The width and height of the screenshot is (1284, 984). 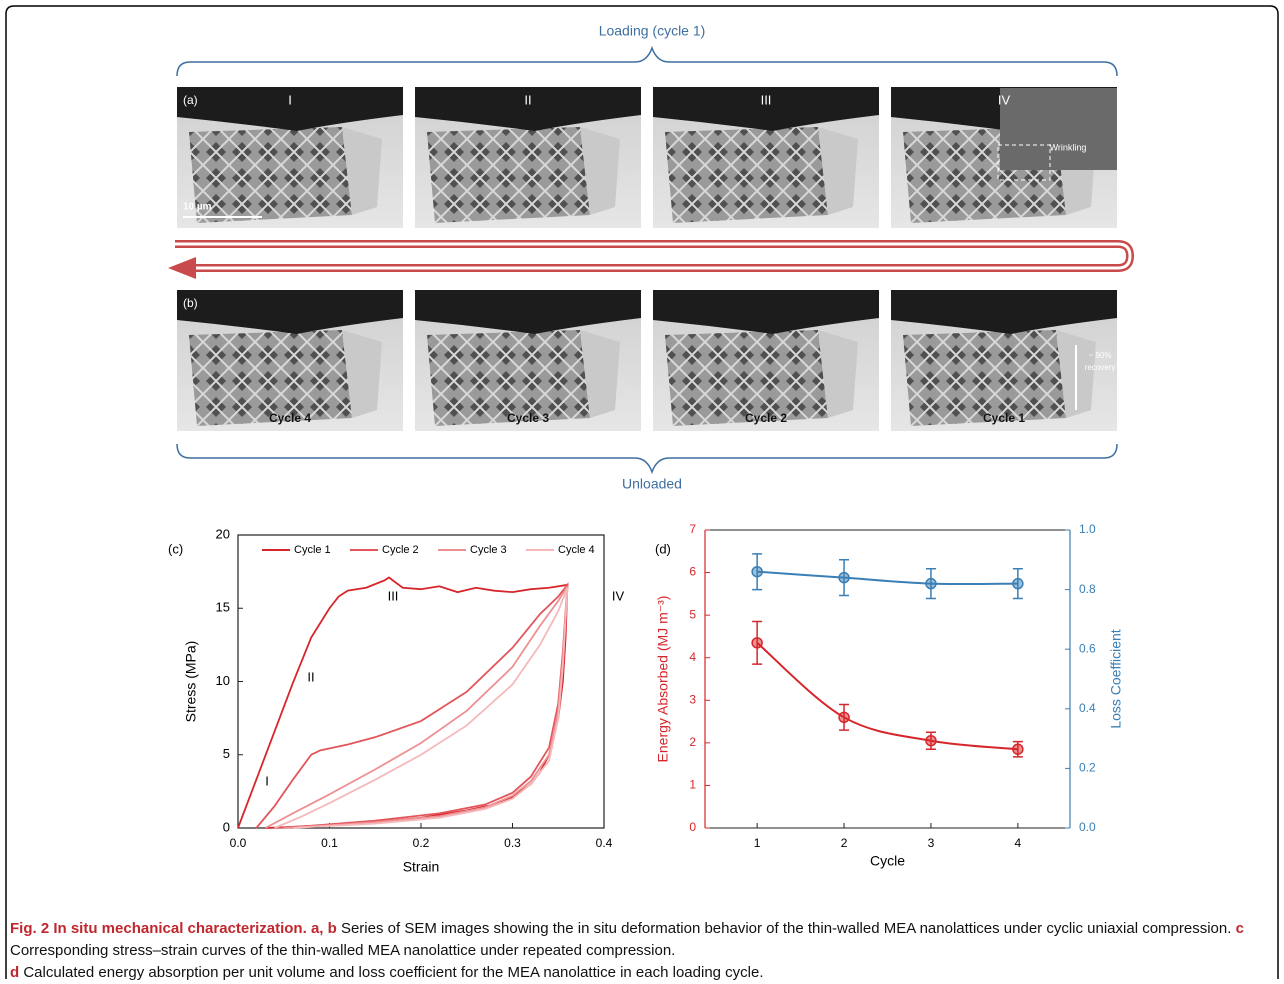 I want to click on y-axis-label: Energy Absorbed (MJ m⁻³), so click(x=663, y=679).